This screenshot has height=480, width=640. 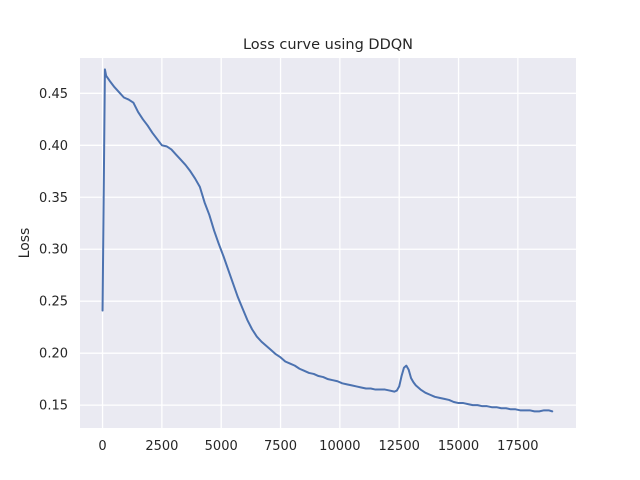 I want to click on x-tick-label: 12500, so click(x=399, y=446).